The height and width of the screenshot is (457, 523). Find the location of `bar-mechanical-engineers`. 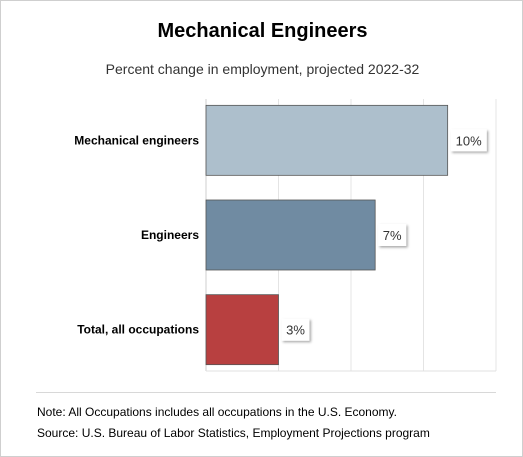

bar-mechanical-engineers is located at coordinates (327, 140).